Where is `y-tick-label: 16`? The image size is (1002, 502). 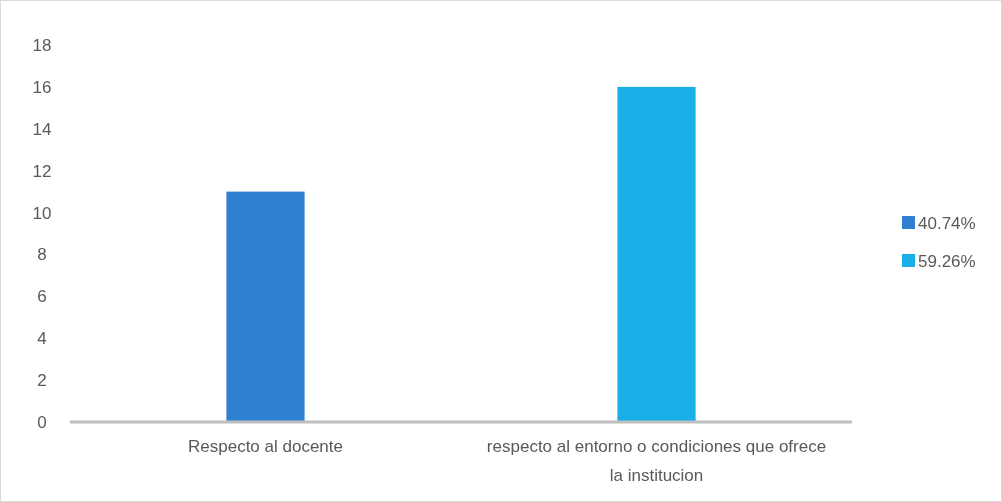
y-tick-label: 16 is located at coordinates (42, 87).